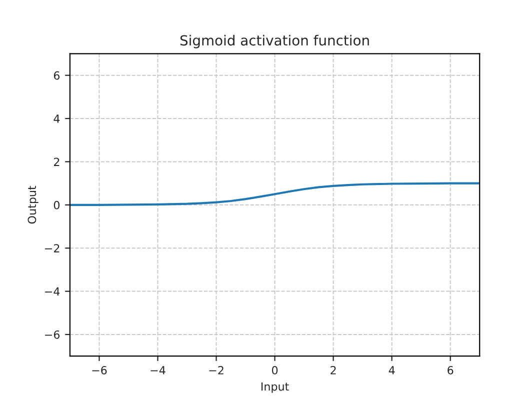 The width and height of the screenshot is (507, 401). I want to click on y-tick-label: −2, so click(52, 248).